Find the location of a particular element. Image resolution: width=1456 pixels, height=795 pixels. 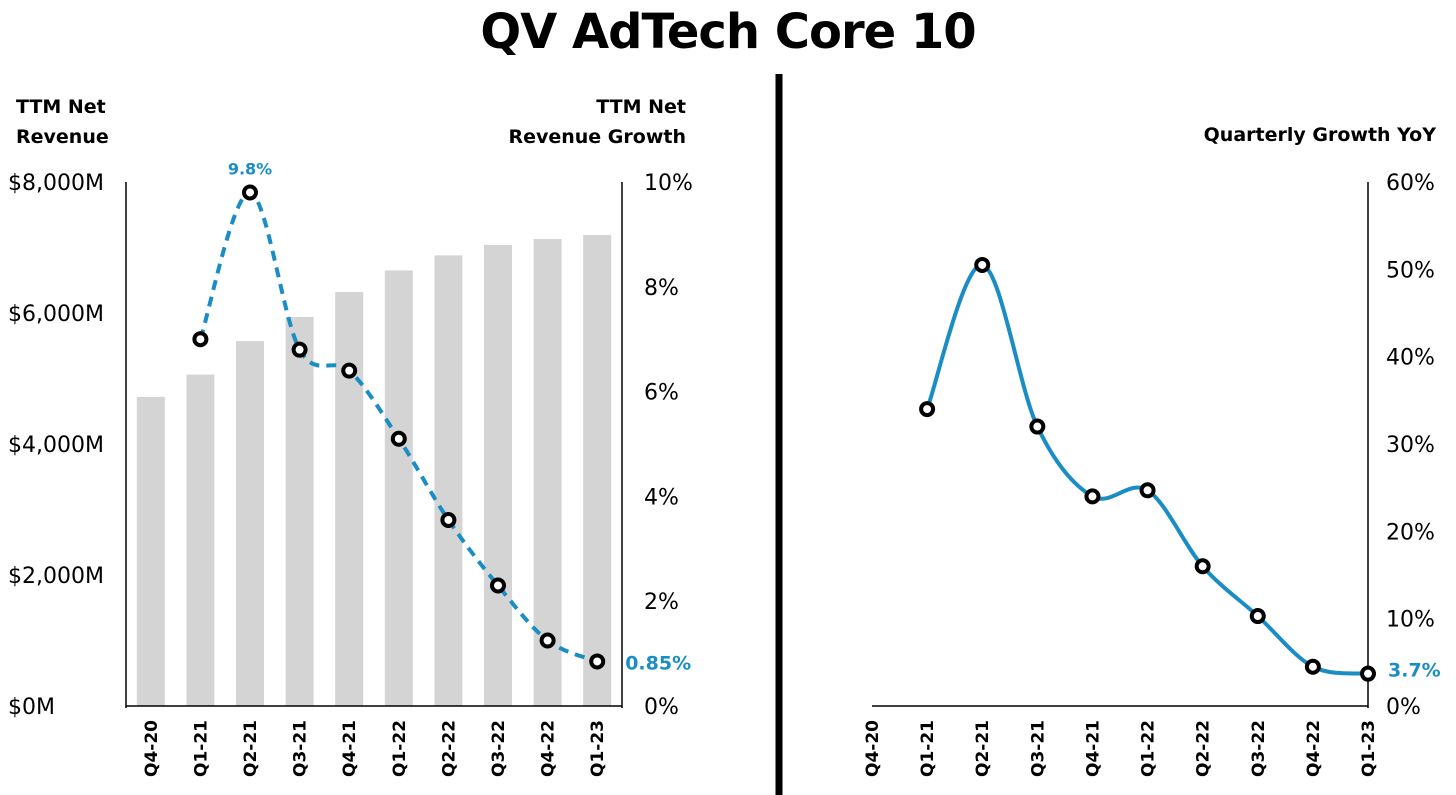

left-chart-right-y-tick-label: 4% is located at coordinates (661, 497).